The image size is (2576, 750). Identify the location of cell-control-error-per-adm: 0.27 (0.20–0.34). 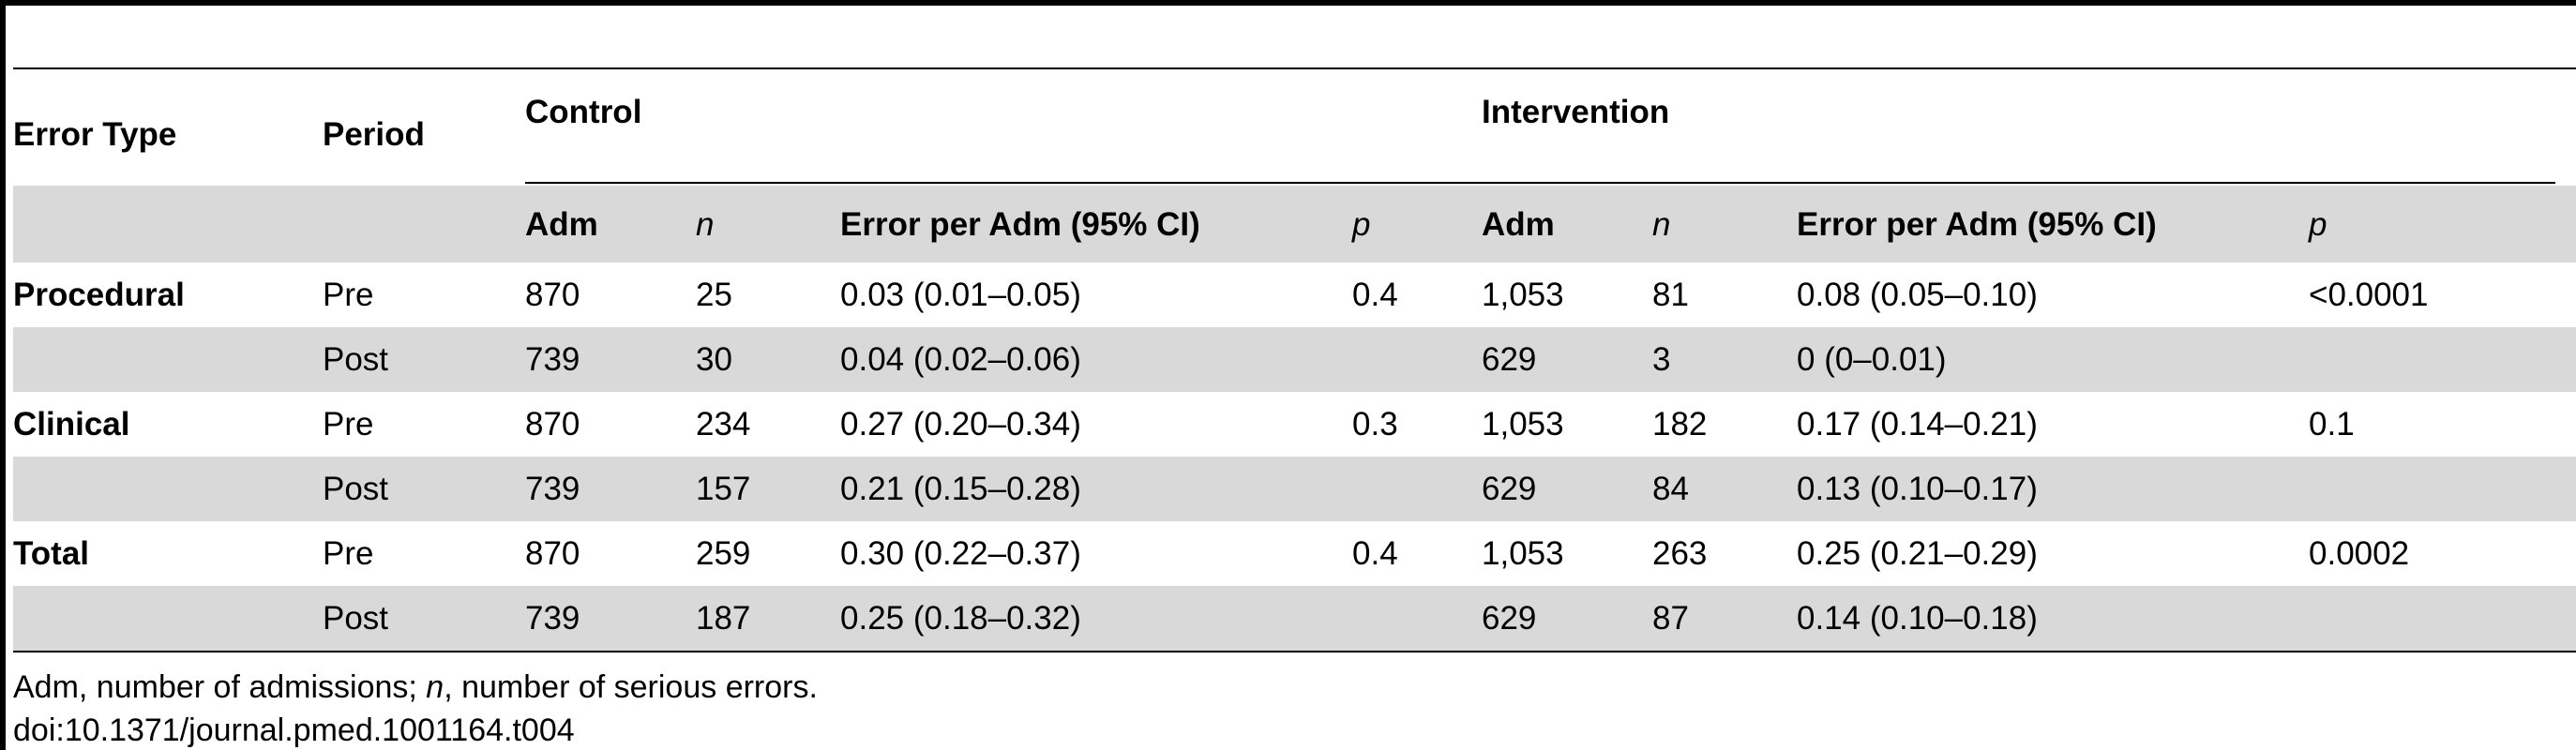
(960, 424).